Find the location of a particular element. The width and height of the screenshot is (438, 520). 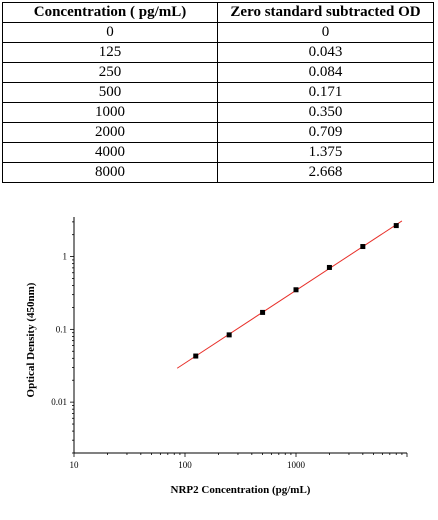

table-row: 2000 0.709 is located at coordinates (218, 132).